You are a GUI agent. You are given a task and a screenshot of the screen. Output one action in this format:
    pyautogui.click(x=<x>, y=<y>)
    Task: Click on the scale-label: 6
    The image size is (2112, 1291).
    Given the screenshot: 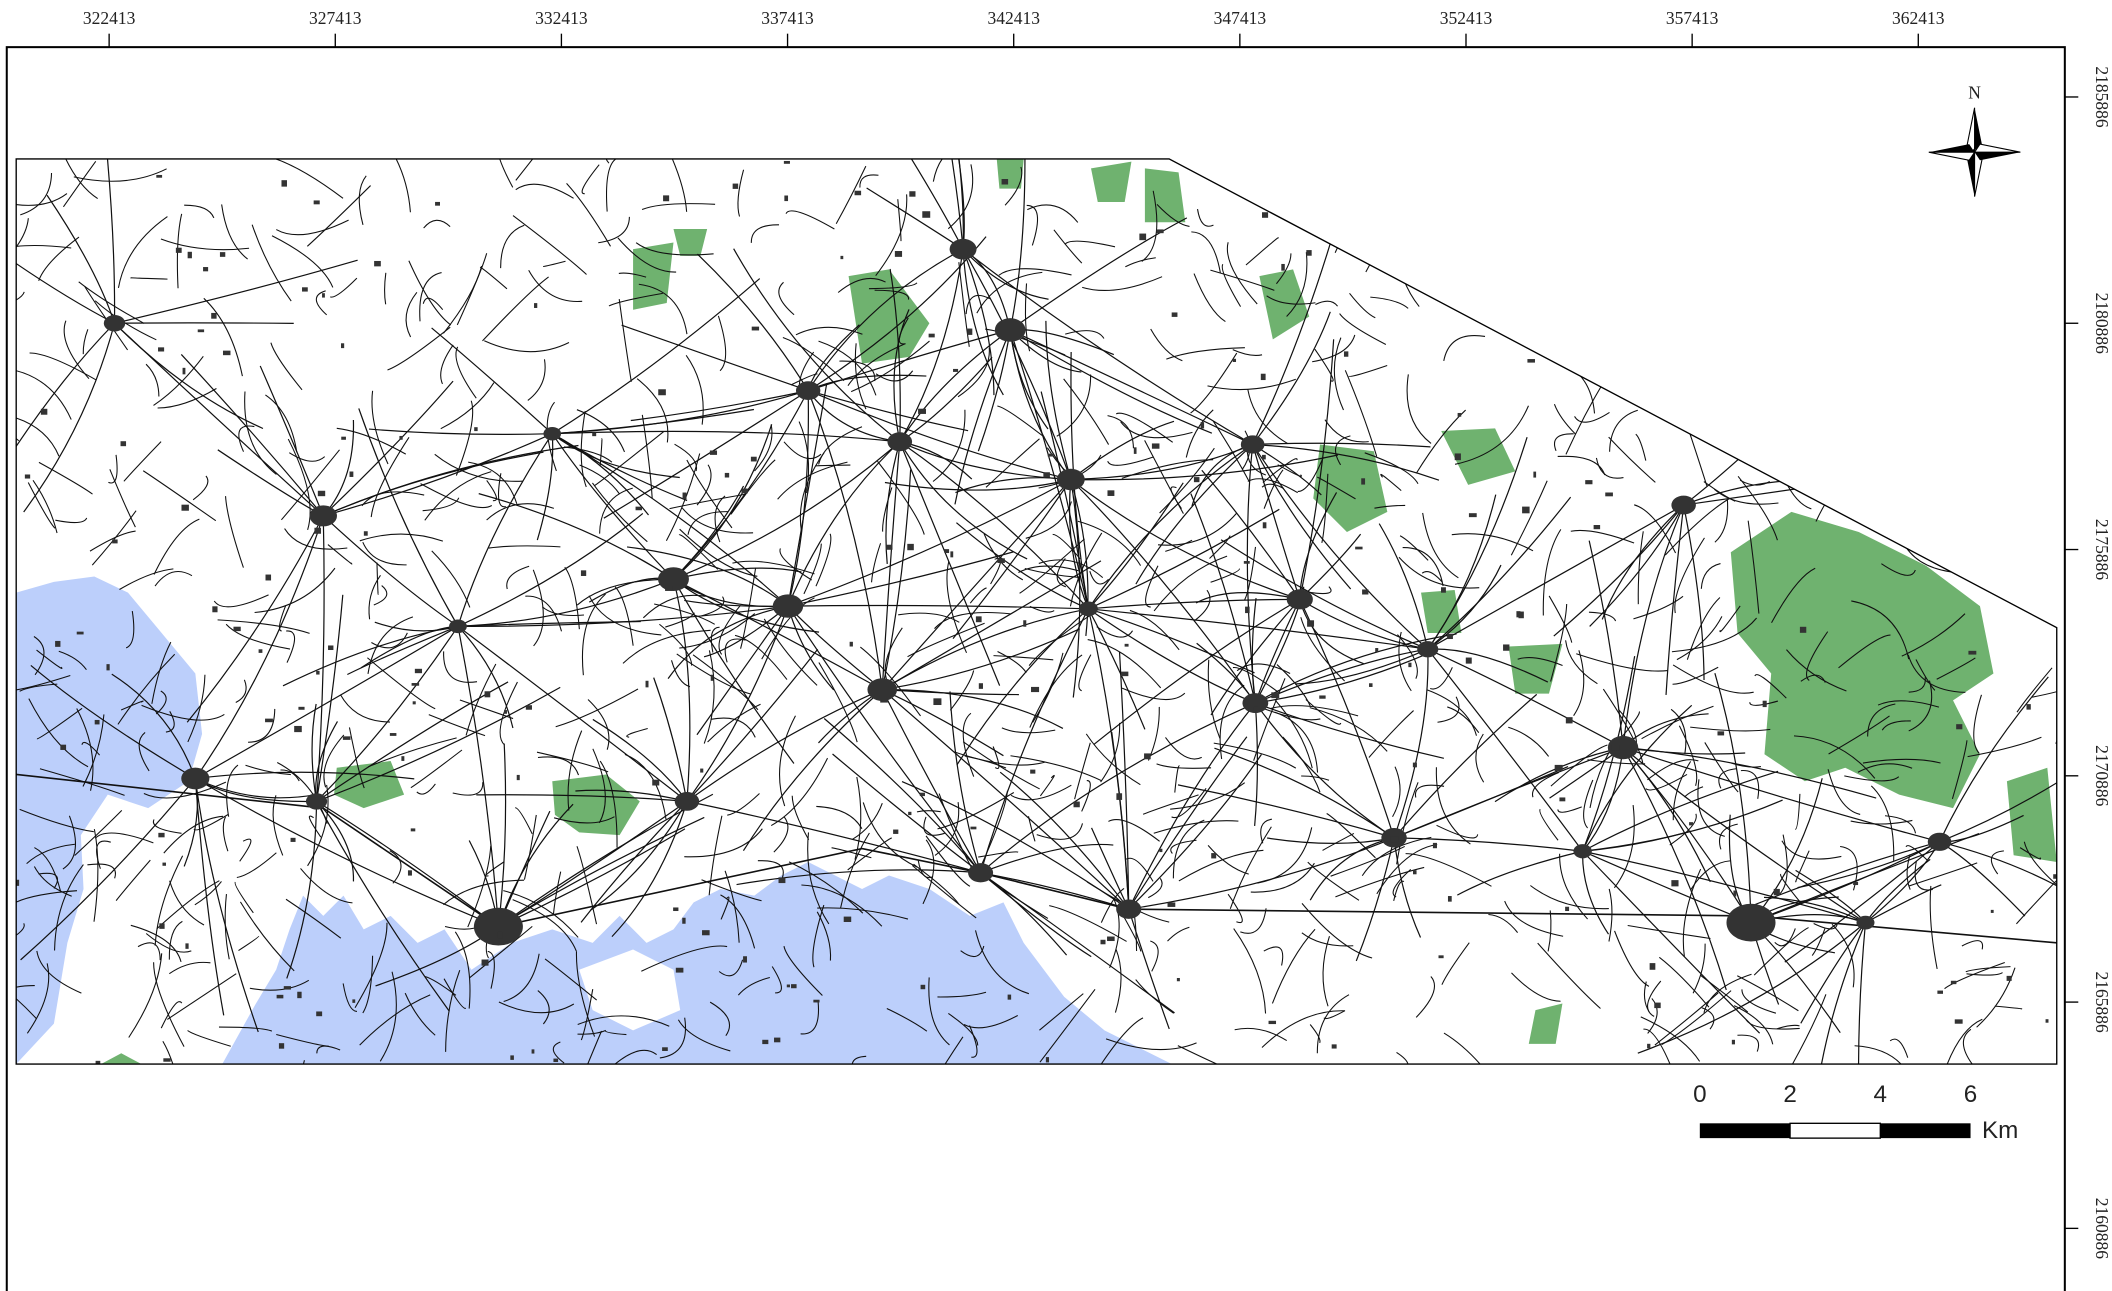 What is the action you would take?
    pyautogui.click(x=1970, y=1094)
    